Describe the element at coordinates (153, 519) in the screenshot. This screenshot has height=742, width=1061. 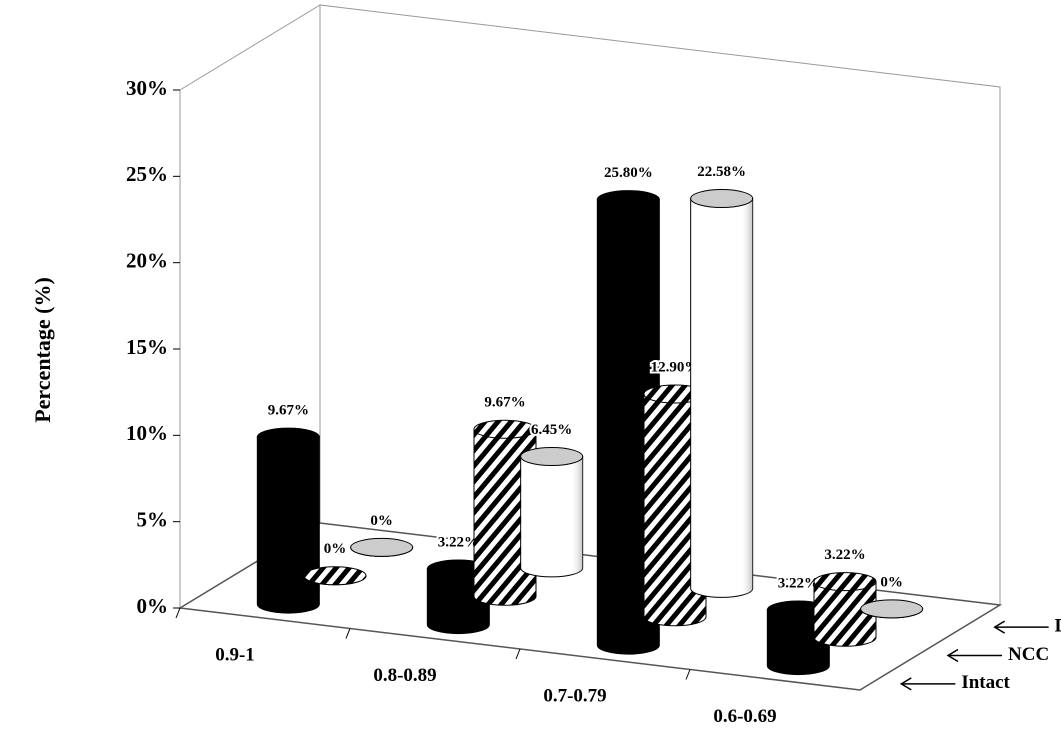
I see `y-tick-label: 5%` at that location.